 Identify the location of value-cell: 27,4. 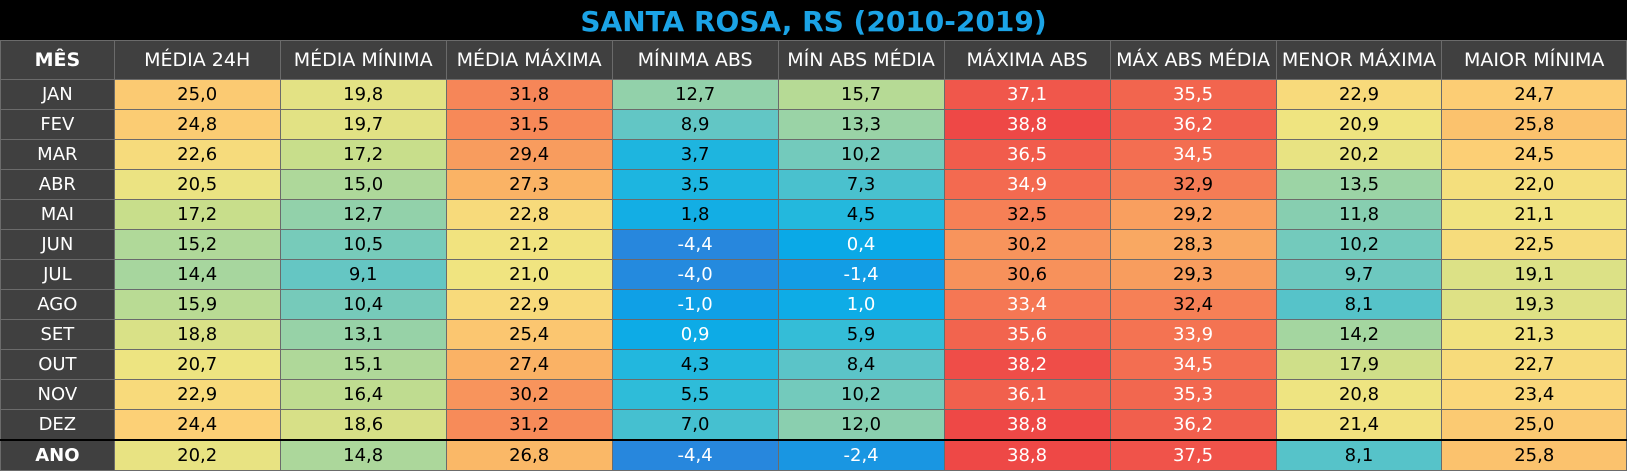
(529, 364).